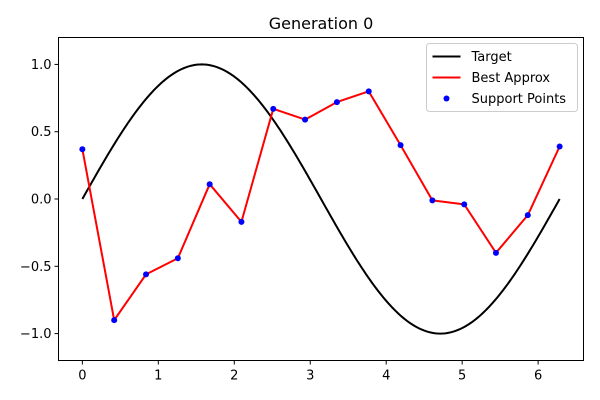 The image size is (600, 400). Describe the element at coordinates (446, 98) in the screenshot. I see `legend-marker` at that location.